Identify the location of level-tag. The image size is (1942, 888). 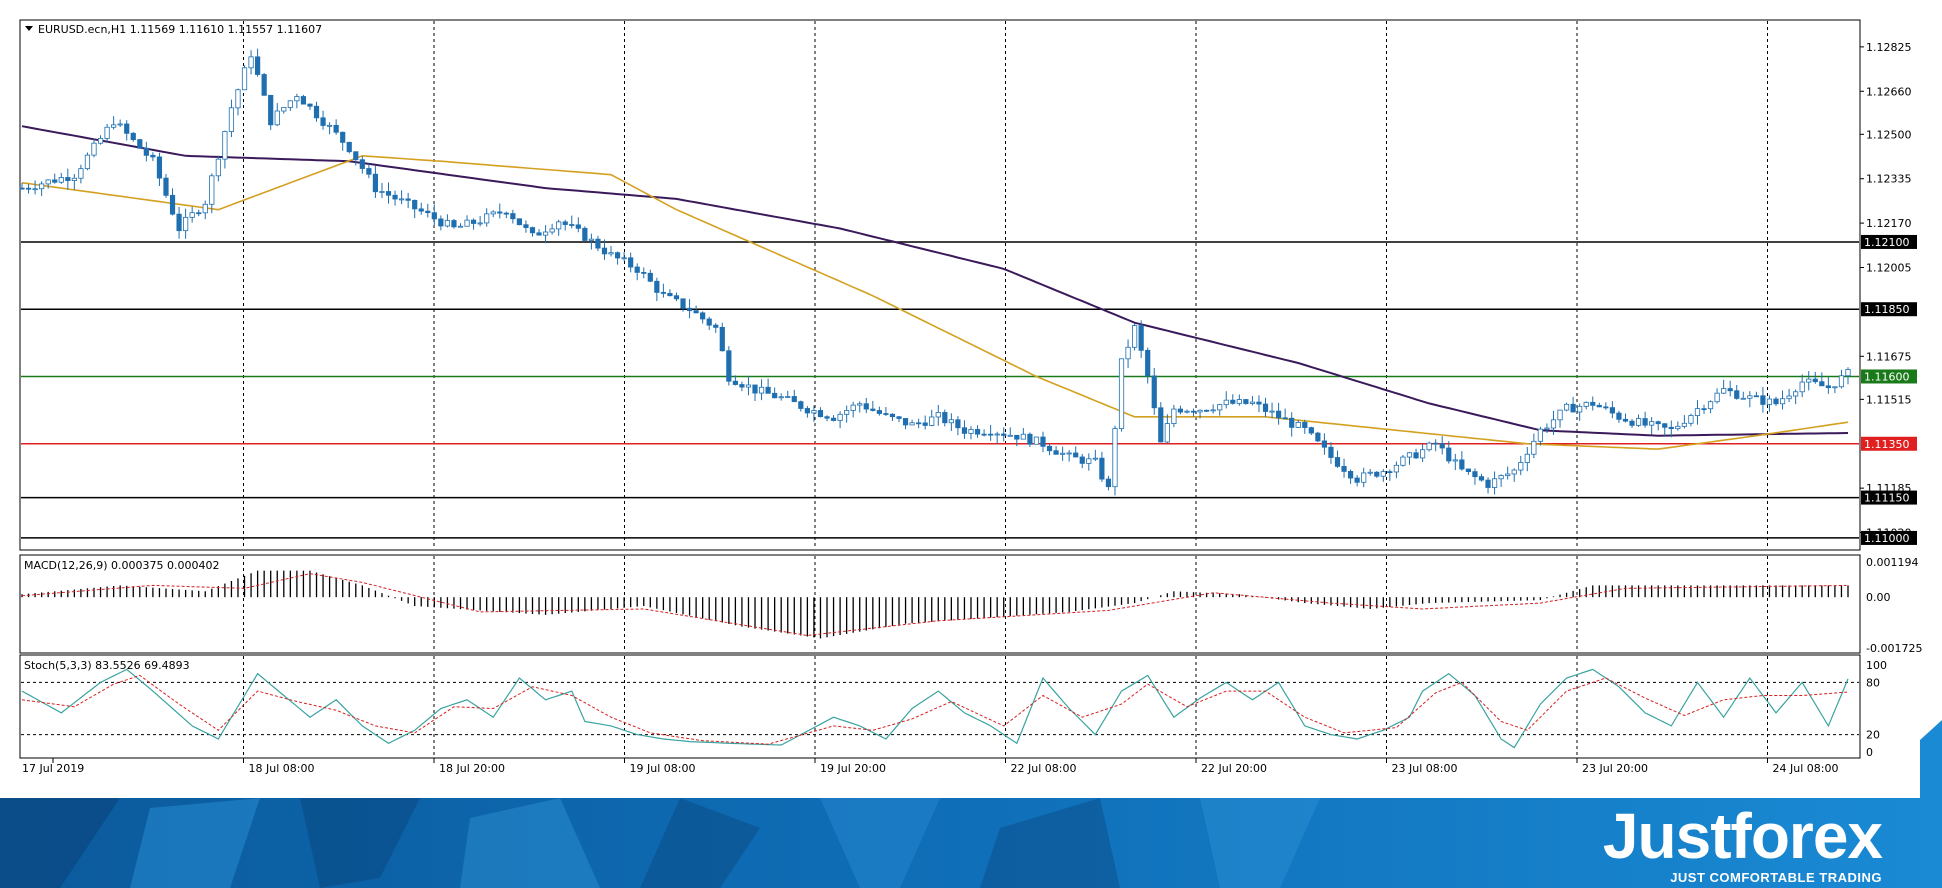
(1889, 241).